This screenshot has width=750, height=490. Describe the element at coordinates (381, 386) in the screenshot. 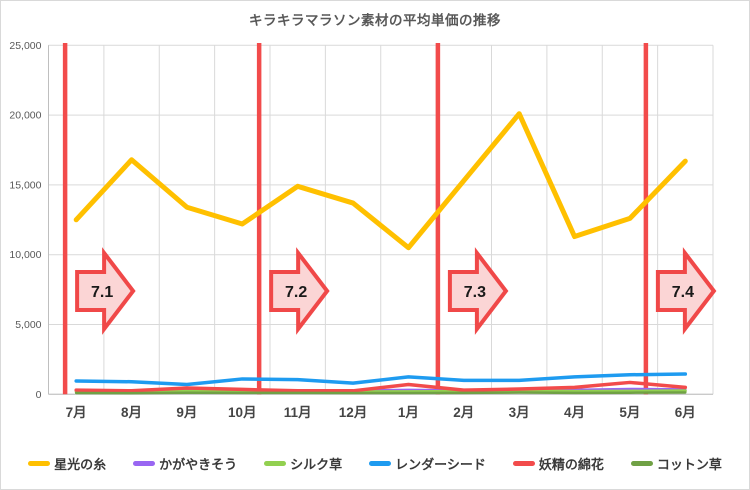

I see `series-line-妖精の綿花` at that location.